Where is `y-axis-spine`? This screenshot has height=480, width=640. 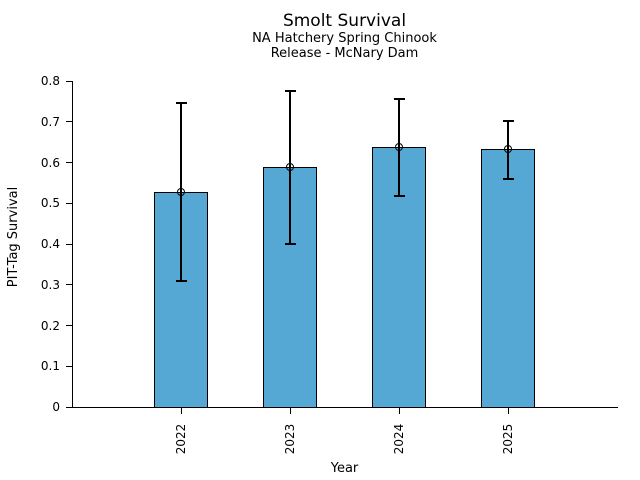
y-axis-spine is located at coordinates (72, 244).